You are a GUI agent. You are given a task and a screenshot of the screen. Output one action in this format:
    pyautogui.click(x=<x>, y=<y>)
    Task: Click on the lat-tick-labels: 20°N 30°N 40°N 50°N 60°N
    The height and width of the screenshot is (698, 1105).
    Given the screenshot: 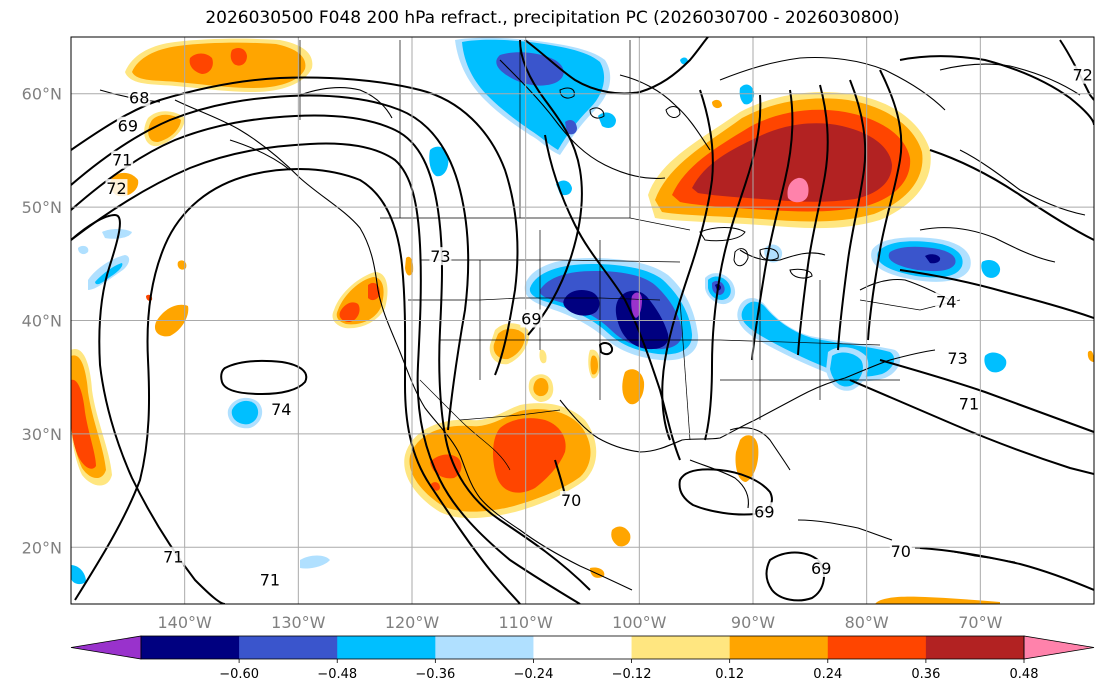 What is the action you would take?
    pyautogui.click(x=42, y=321)
    